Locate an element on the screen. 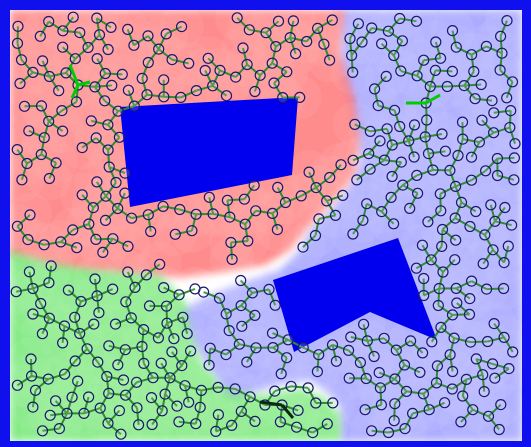 The image size is (531, 447). green-coverage-bubble is located at coordinates (120, 426).